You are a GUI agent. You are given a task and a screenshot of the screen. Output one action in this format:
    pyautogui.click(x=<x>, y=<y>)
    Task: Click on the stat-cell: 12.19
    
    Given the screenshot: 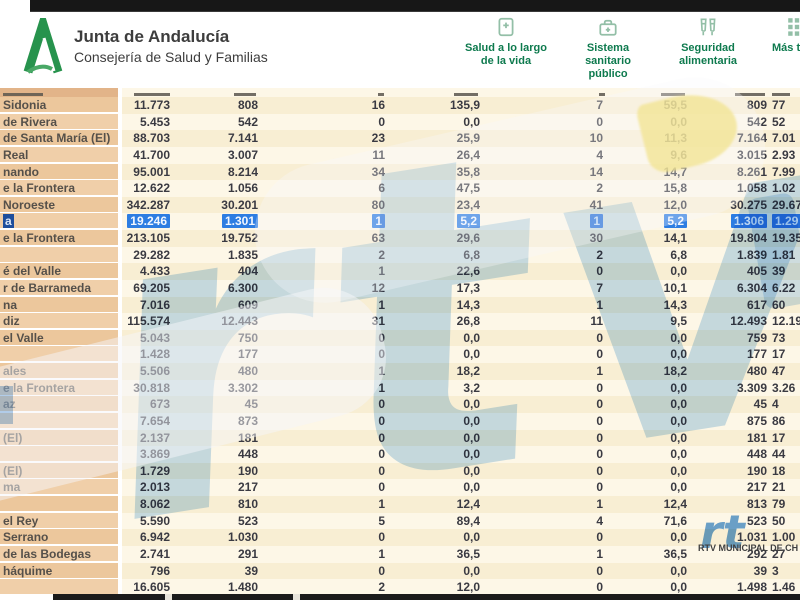 What is the action you would take?
    pyautogui.click(x=786, y=321)
    